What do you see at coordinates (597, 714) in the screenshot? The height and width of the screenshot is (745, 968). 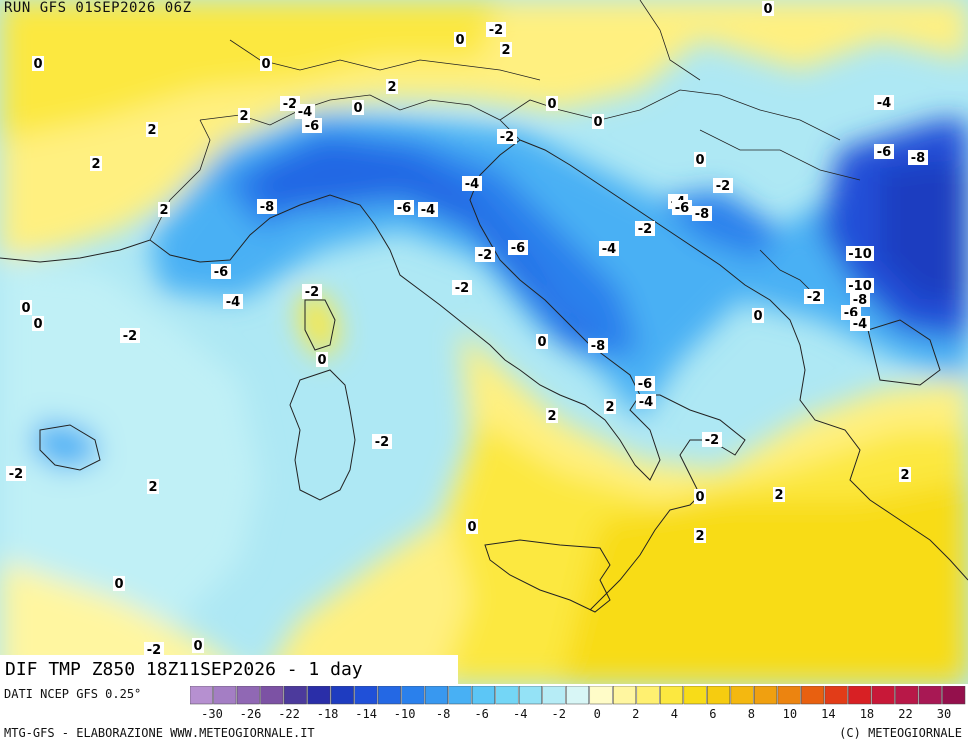 I see `legend-label: 0` at bounding box center [597, 714].